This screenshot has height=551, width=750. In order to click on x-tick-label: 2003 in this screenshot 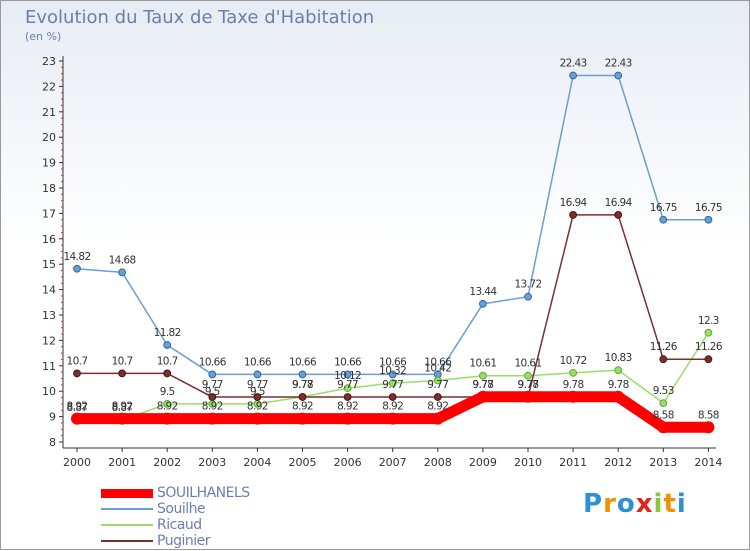, I will do `click(212, 462)`.